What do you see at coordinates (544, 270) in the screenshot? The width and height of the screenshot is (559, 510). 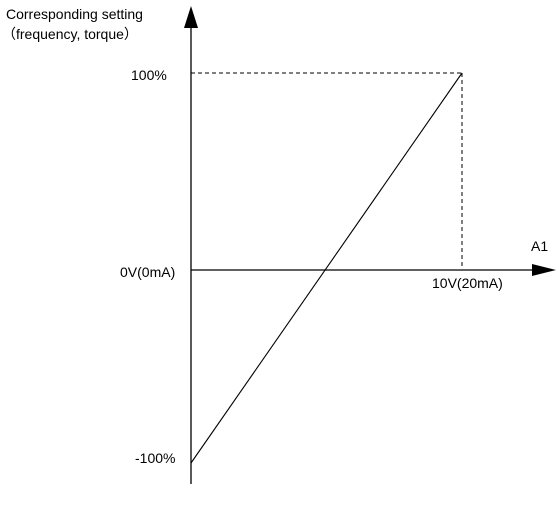 I see `x-axis-arrowhead` at bounding box center [544, 270].